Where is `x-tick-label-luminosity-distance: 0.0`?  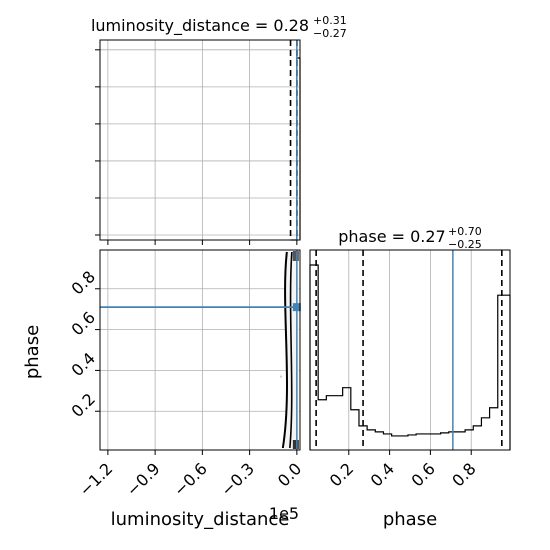 x-tick-label-luminosity-distance: 0.0 is located at coordinates (289, 474).